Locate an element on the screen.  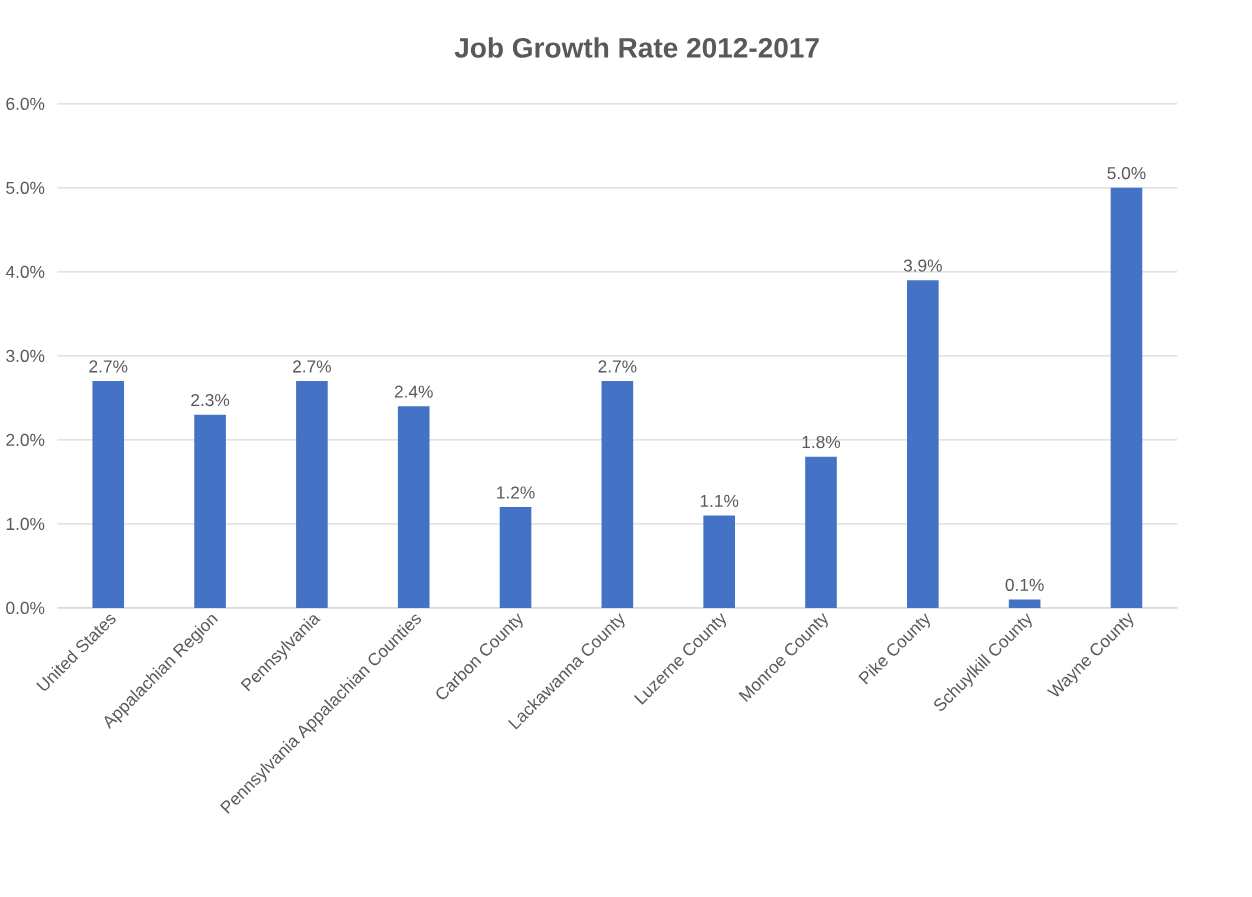
data-label: 3.9% is located at coordinates (922, 265).